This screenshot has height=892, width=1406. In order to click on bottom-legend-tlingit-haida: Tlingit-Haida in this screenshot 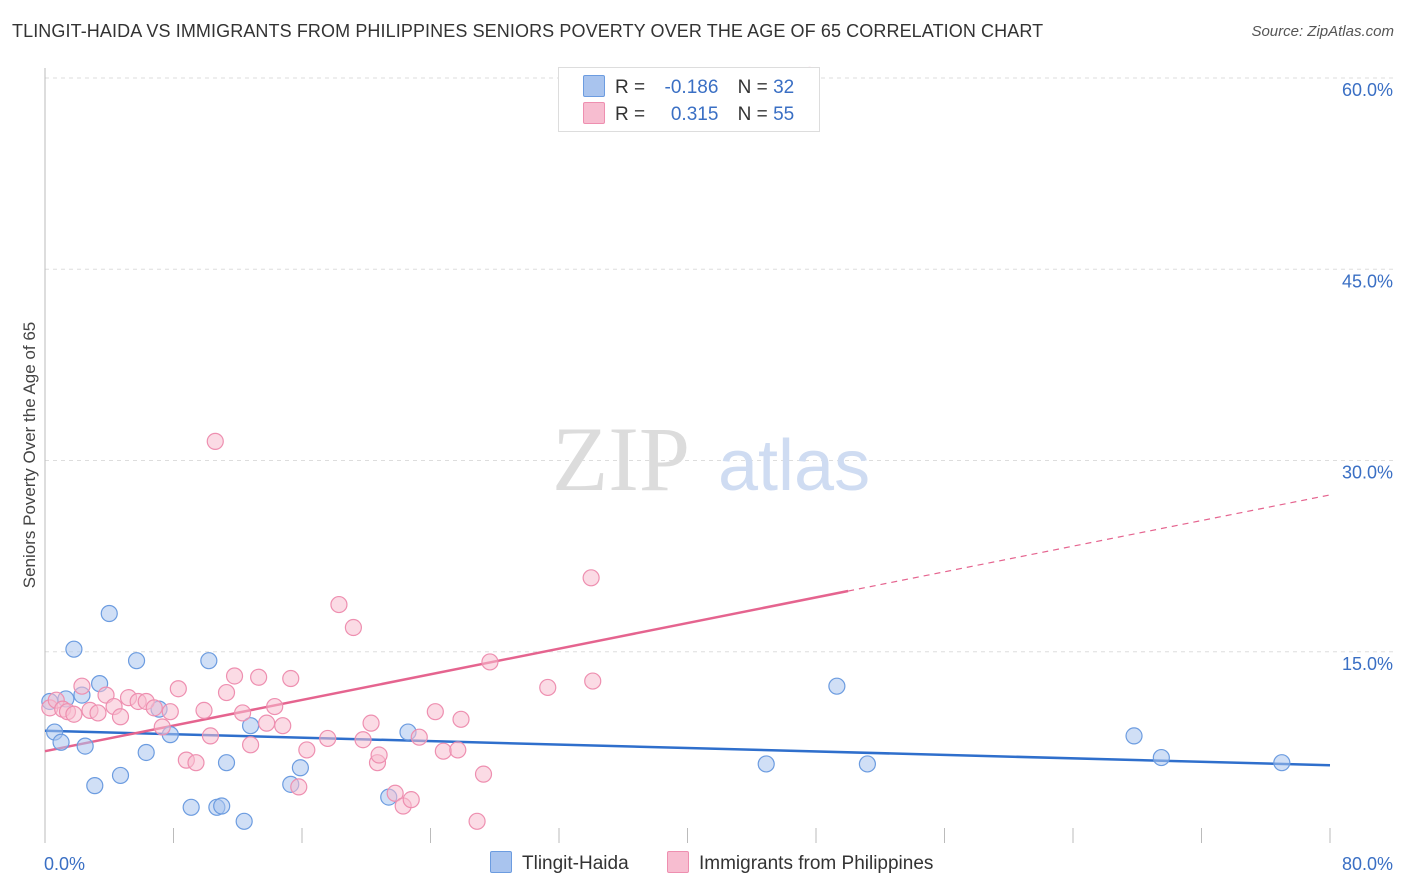, I will do `click(559, 863)`.